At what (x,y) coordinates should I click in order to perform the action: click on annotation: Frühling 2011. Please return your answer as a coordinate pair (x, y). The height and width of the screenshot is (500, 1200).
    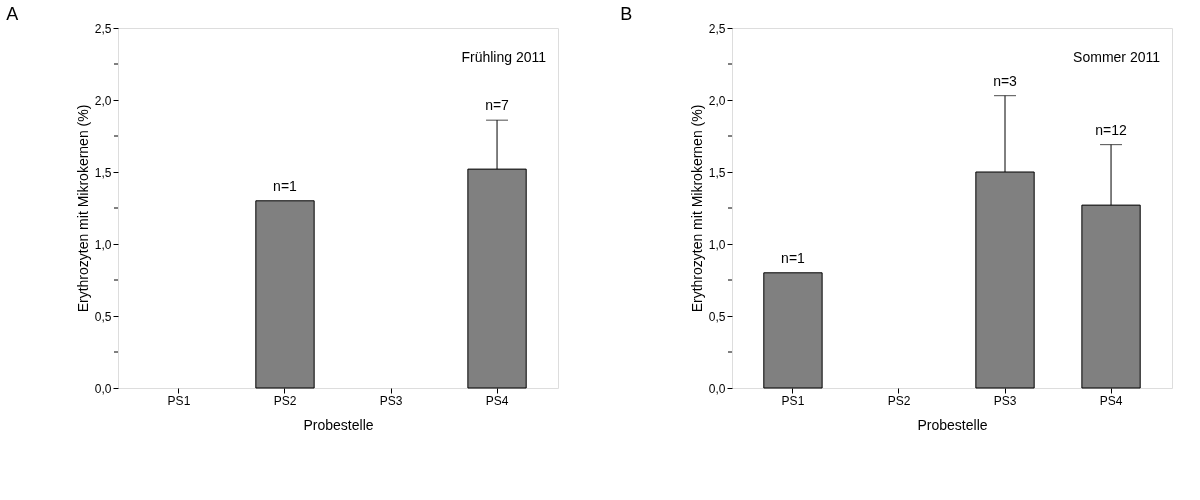
    Looking at the image, I should click on (504, 57).